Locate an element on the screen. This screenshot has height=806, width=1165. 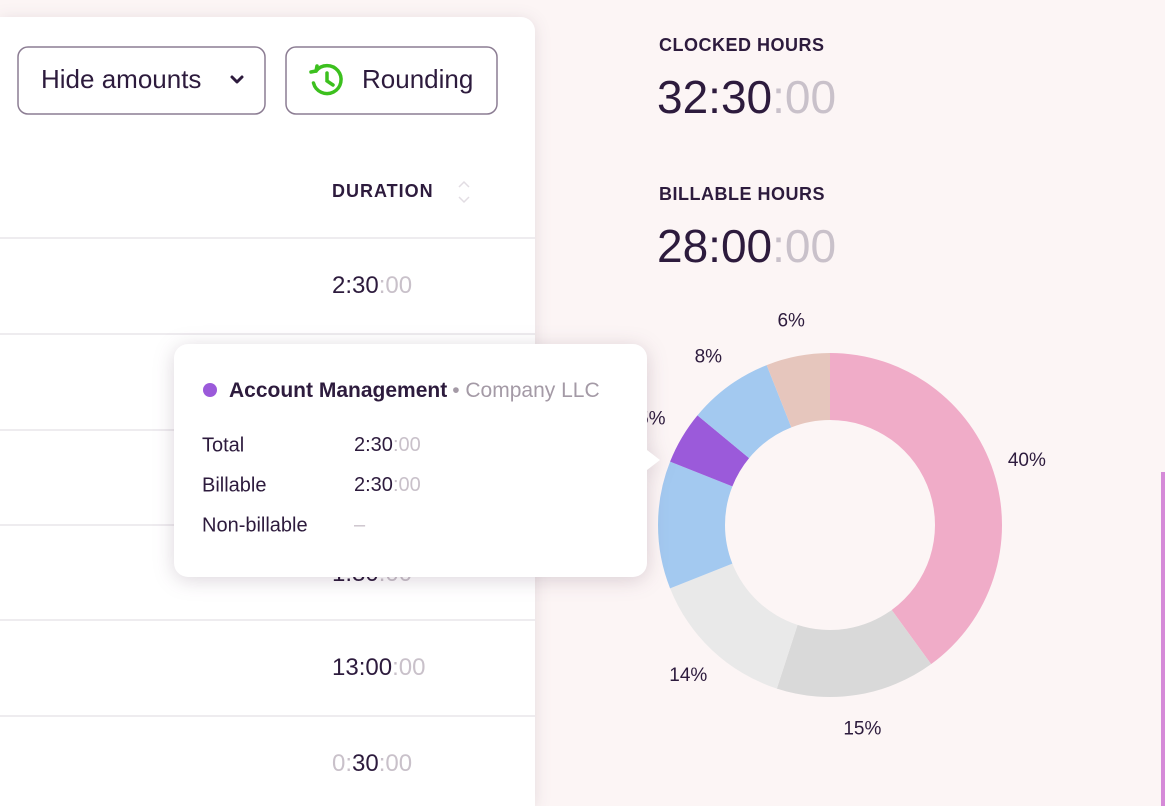
segment-label: 14% is located at coordinates (688, 675).